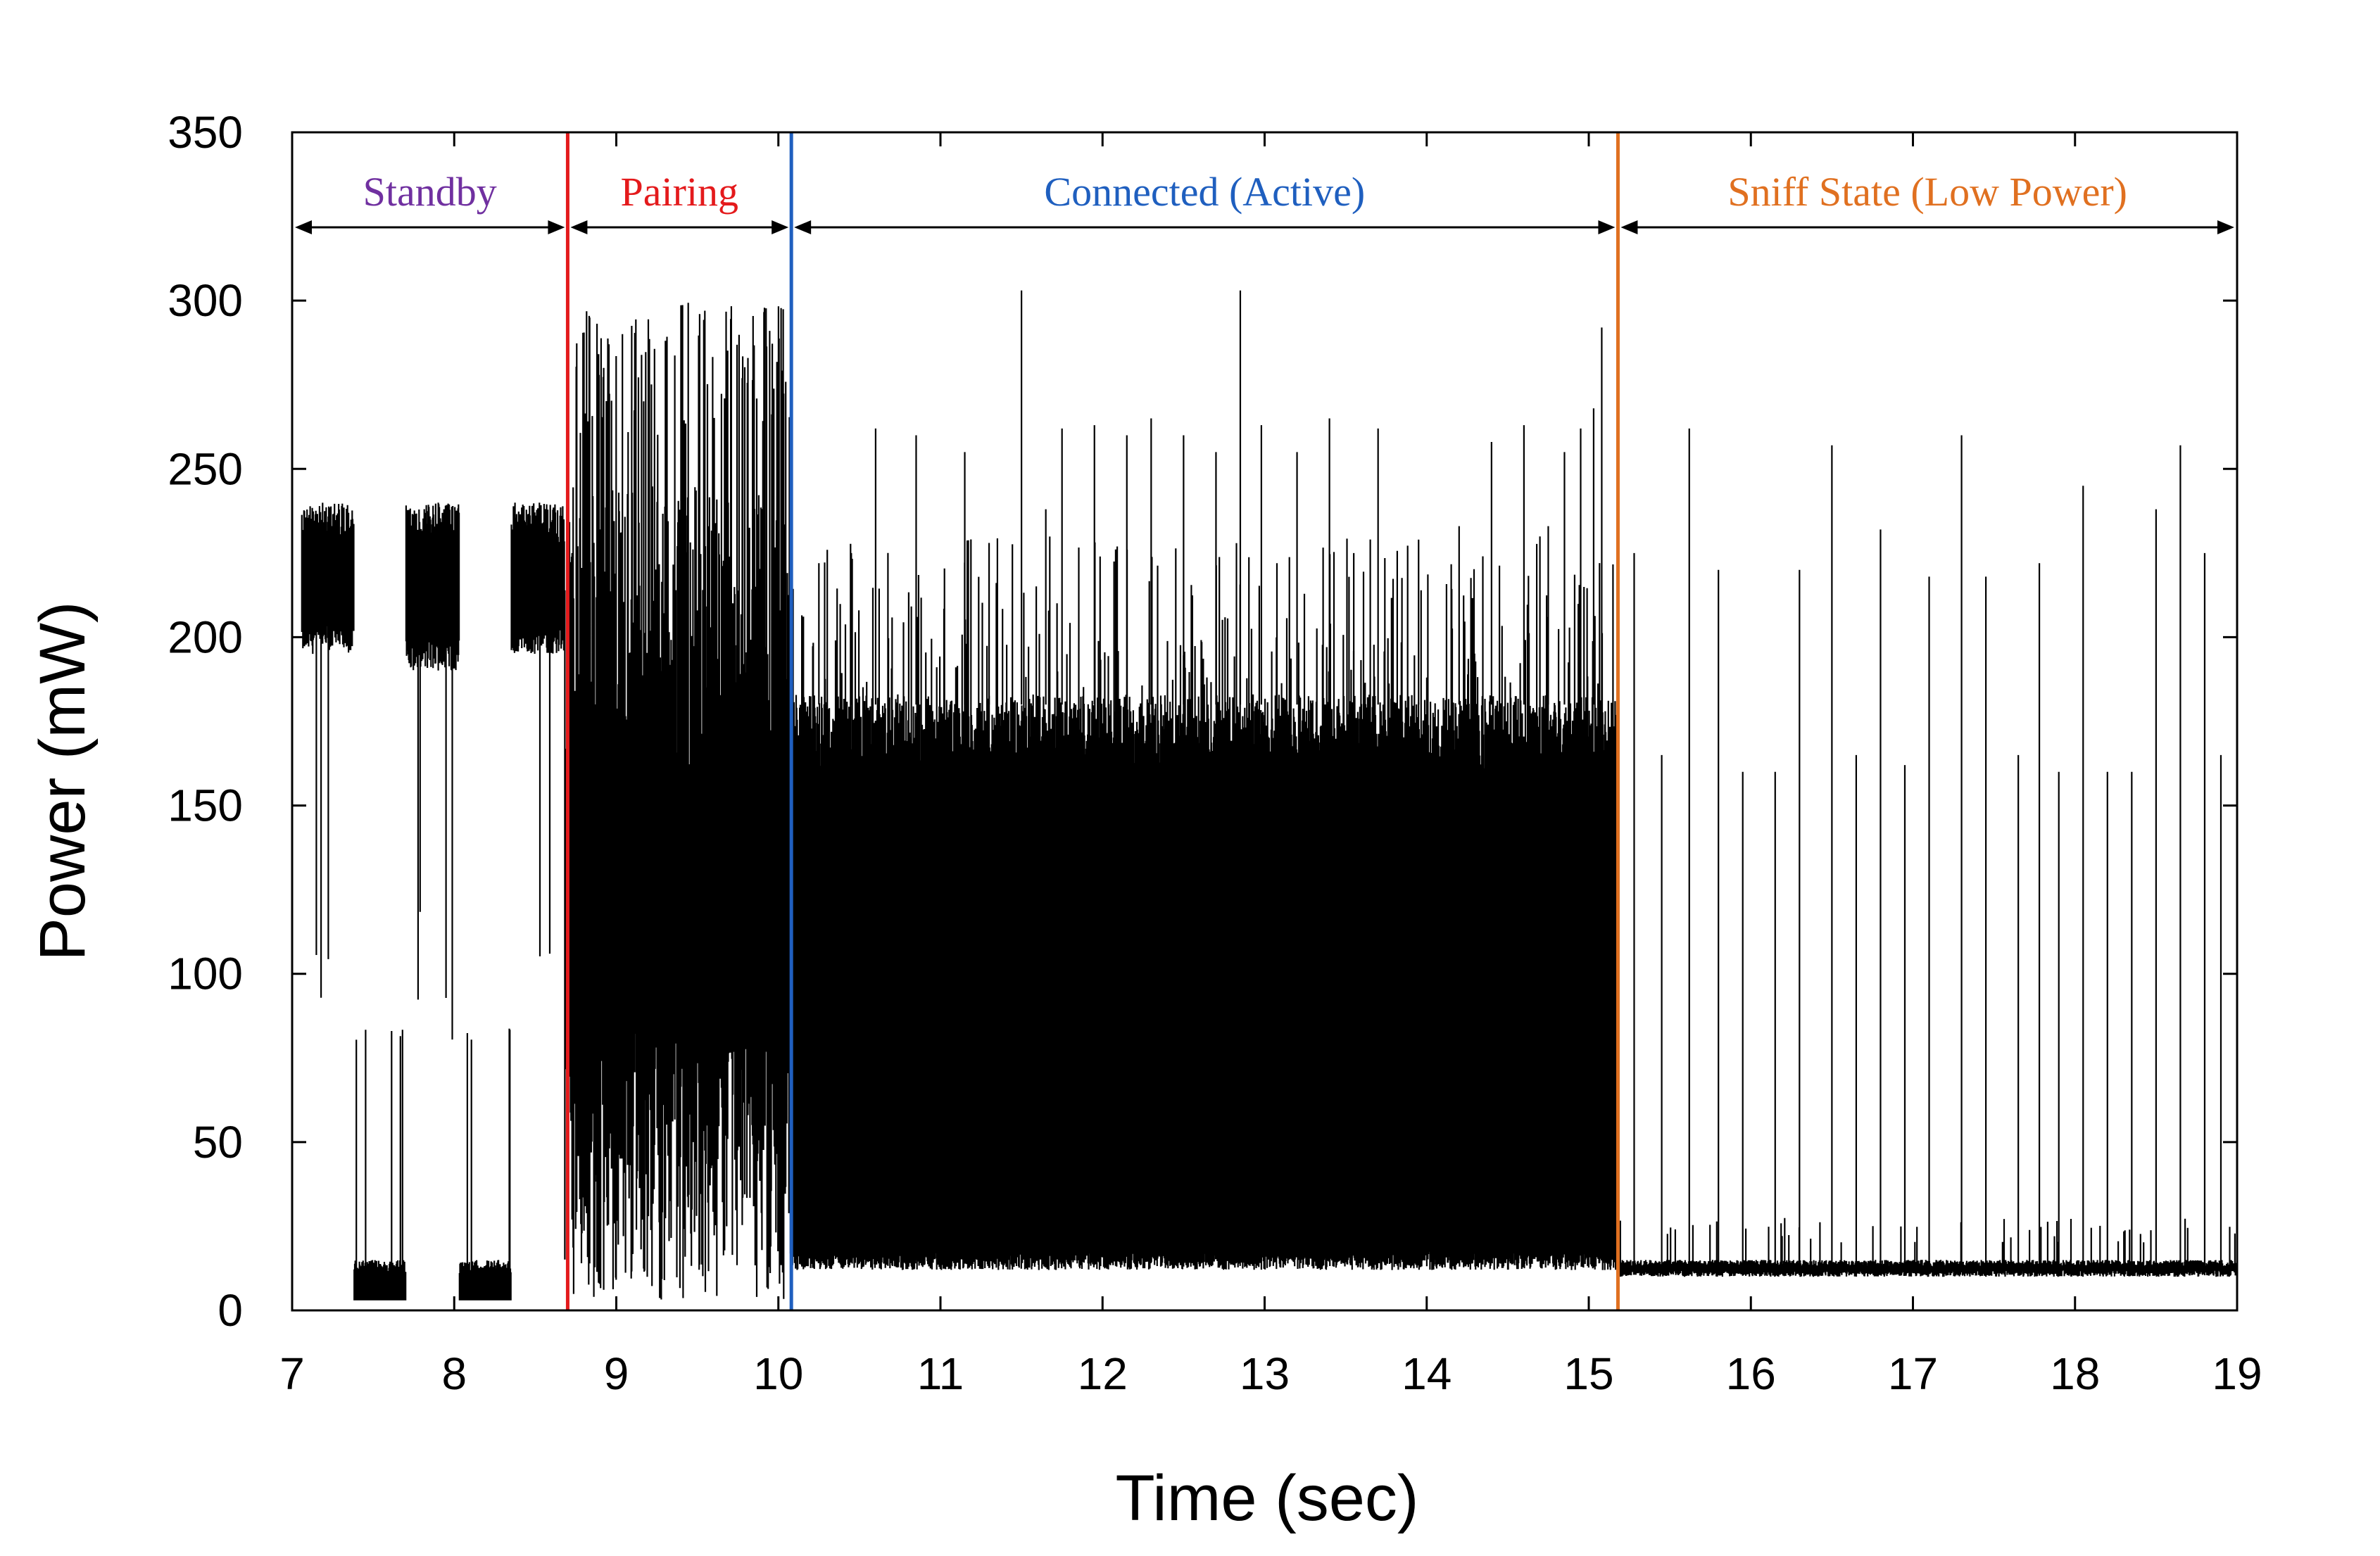 This screenshot has height=1556, width=2380. I want to click on x-tick-label: 10, so click(778, 1374).